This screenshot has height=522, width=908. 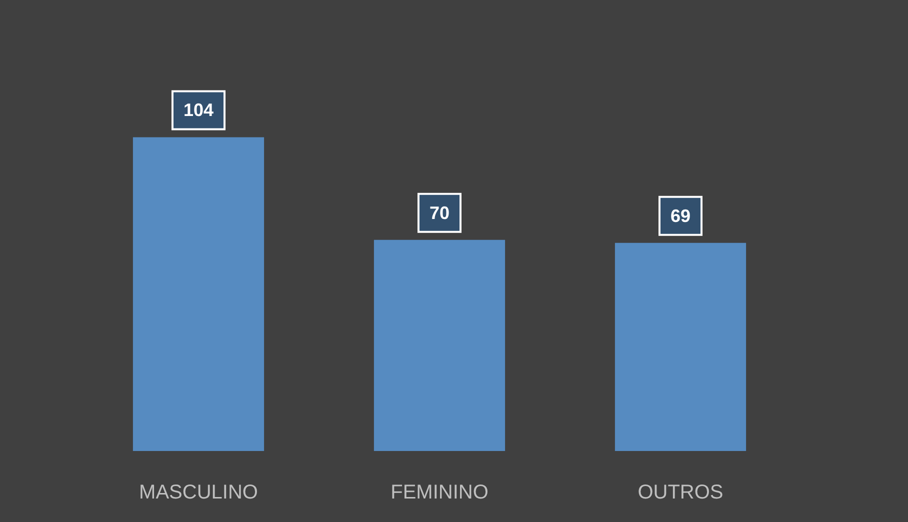 What do you see at coordinates (680, 216) in the screenshot?
I see `data-label: 69` at bounding box center [680, 216].